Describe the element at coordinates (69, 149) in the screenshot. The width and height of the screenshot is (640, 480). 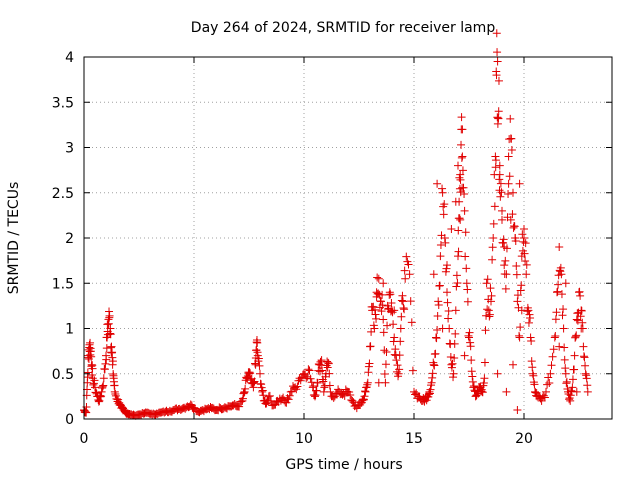
I see `y-tick-label: 3` at that location.